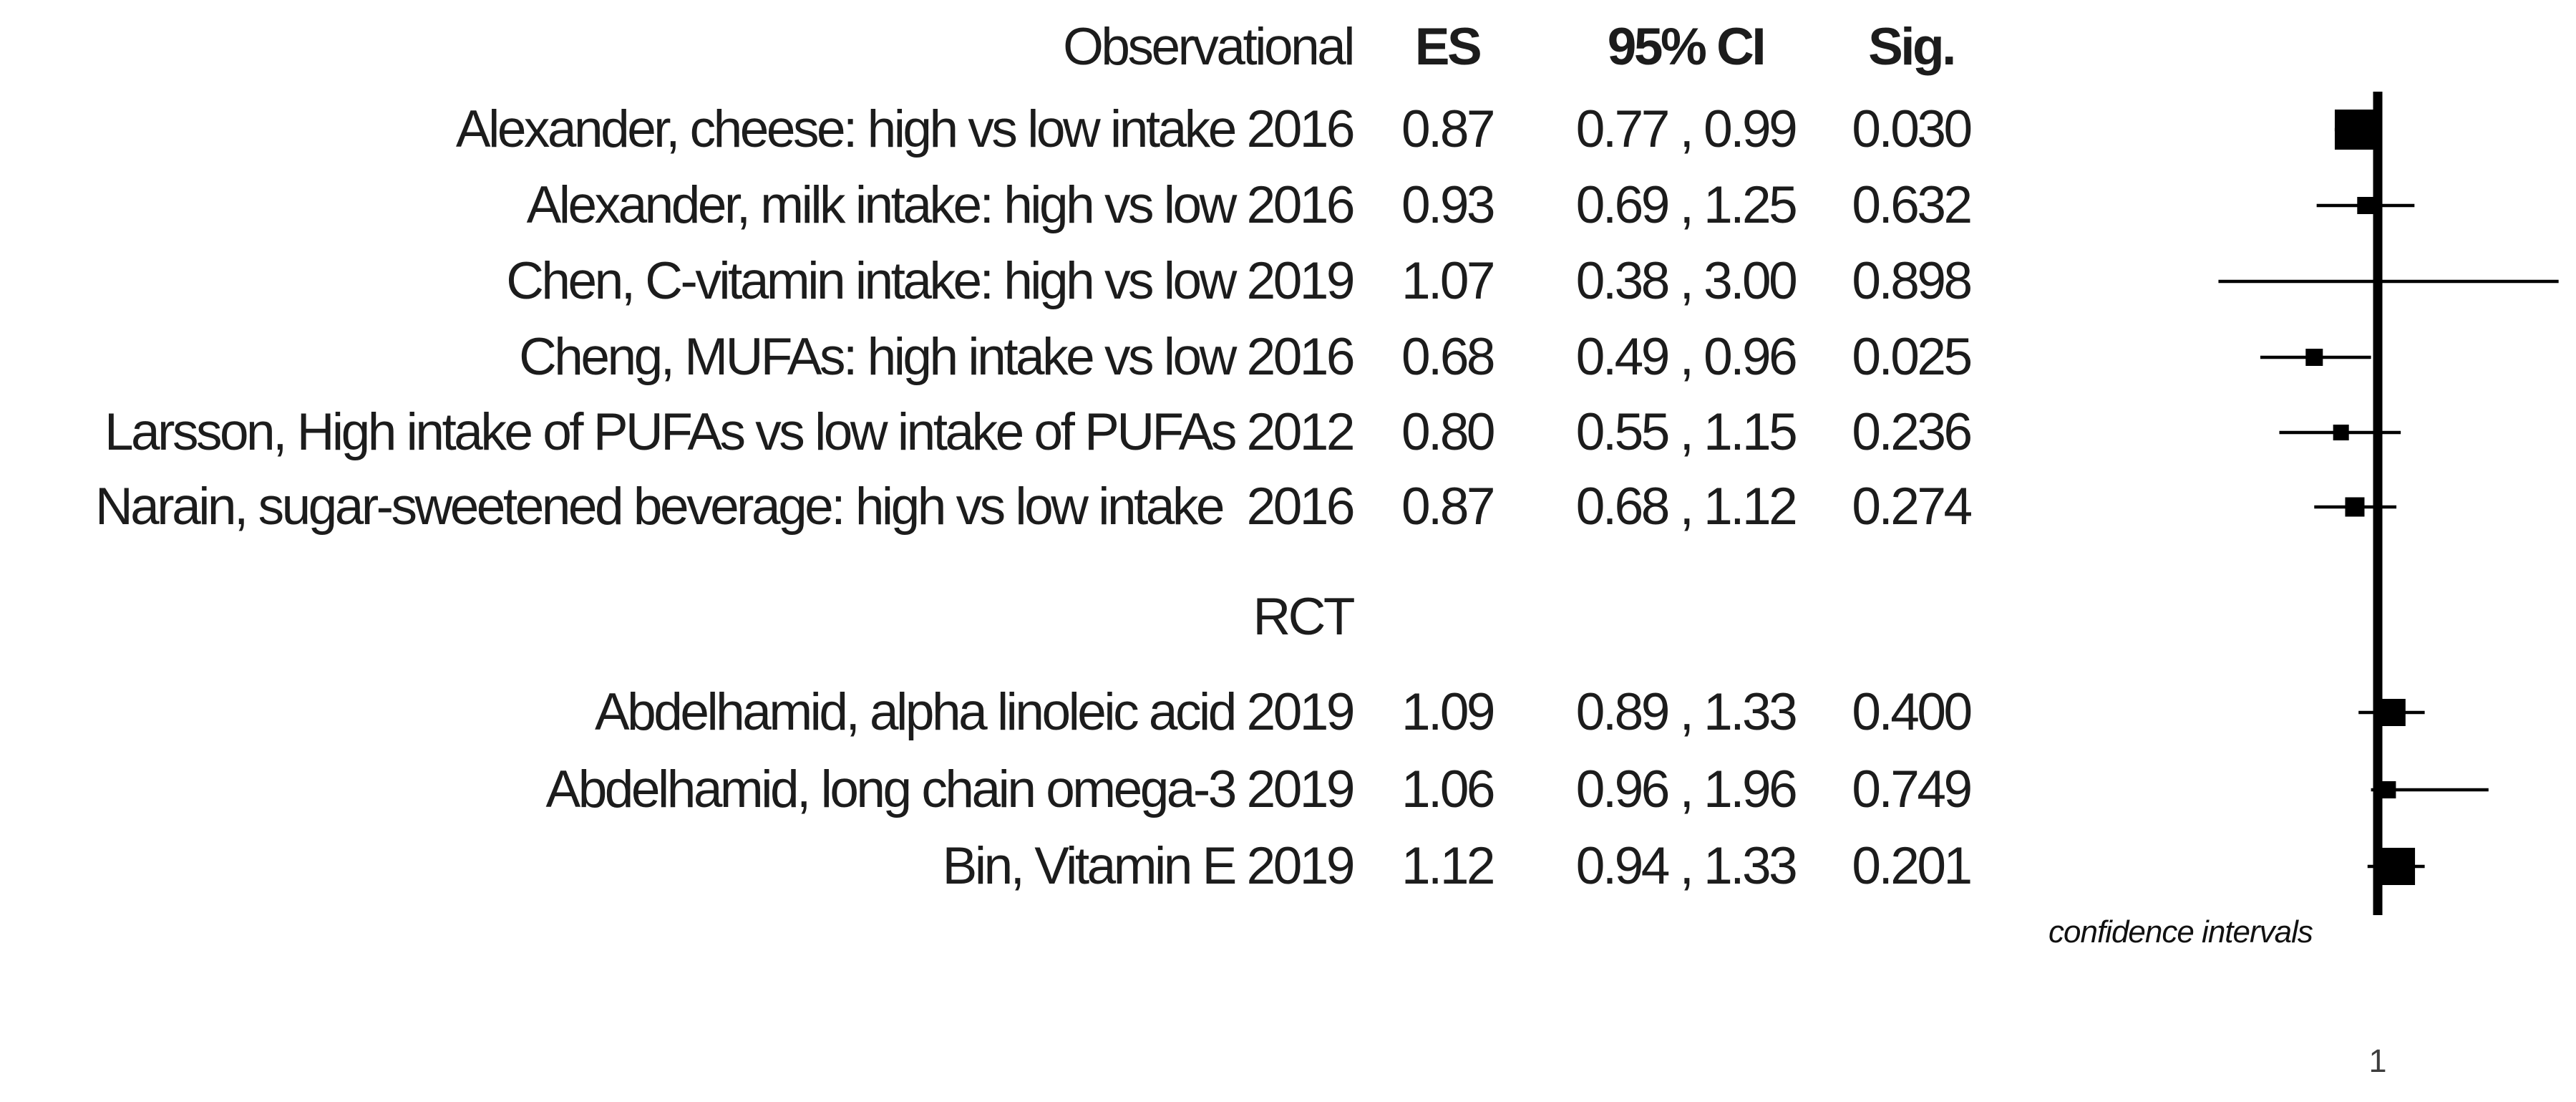 The height and width of the screenshot is (1102, 2576). Describe the element at coordinates (950, 789) in the screenshot. I see `study-label: Abdelhamid, long chain omega-3 2019` at that location.